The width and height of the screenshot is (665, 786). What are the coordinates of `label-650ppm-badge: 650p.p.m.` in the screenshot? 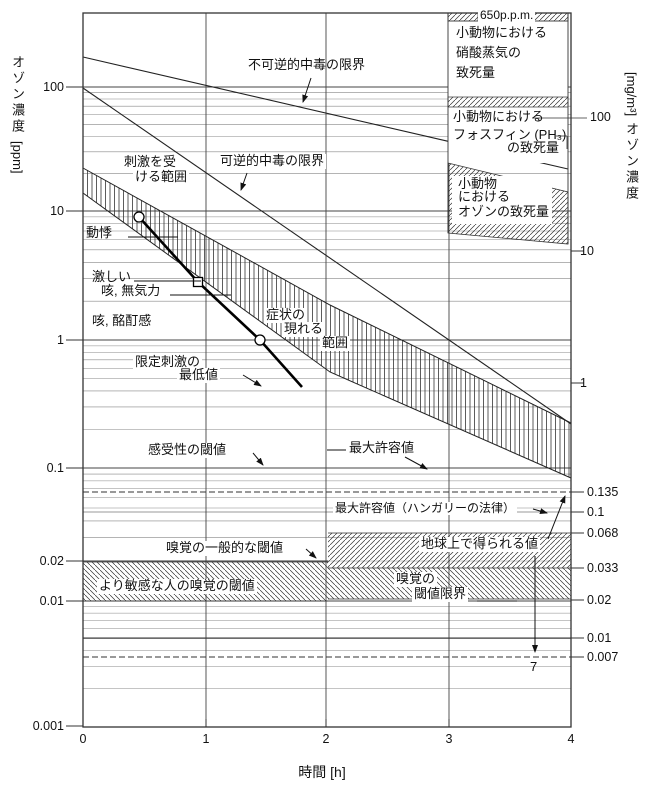 It's located at (507, 15).